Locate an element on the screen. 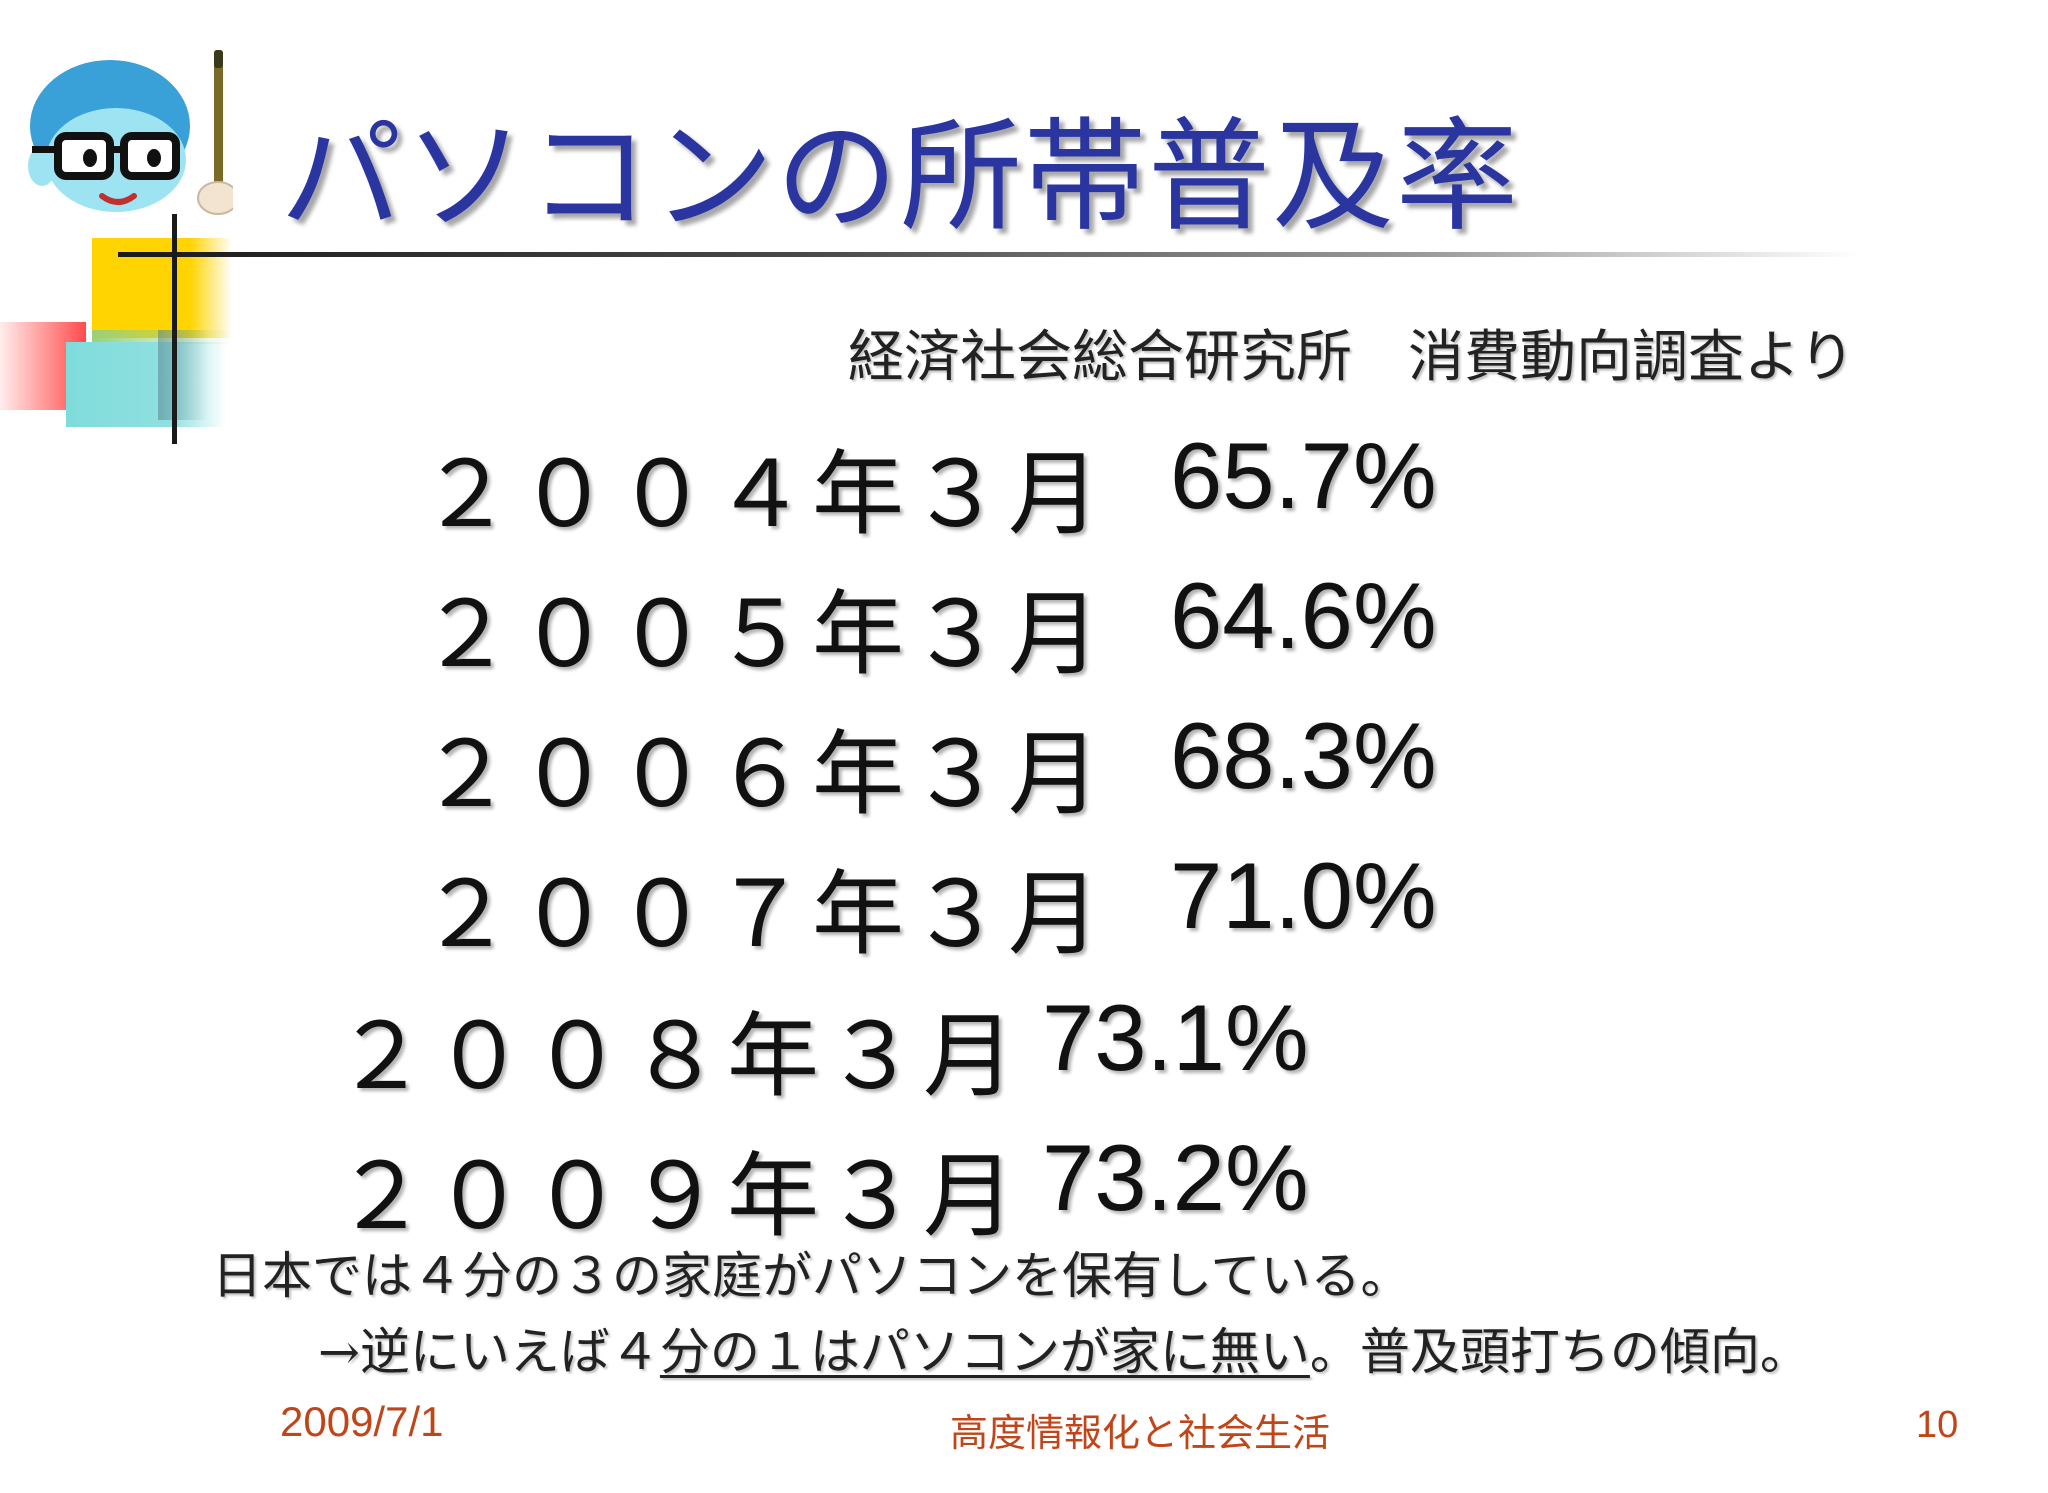  teacher-mascot-icon is located at coordinates (130, 132).